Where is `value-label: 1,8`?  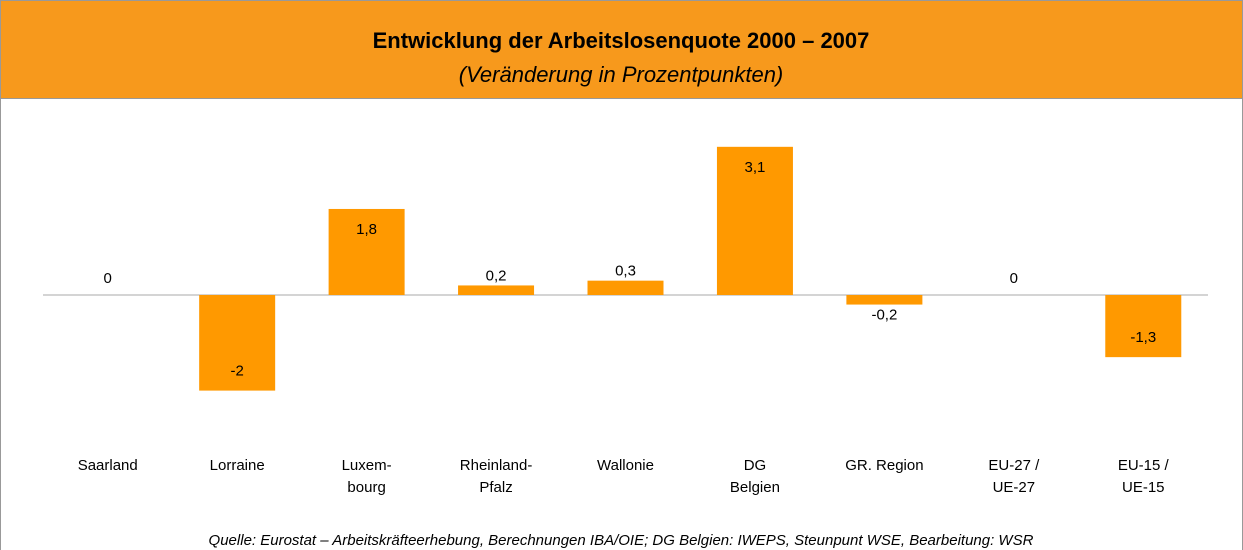
value-label: 1,8 is located at coordinates (366, 229).